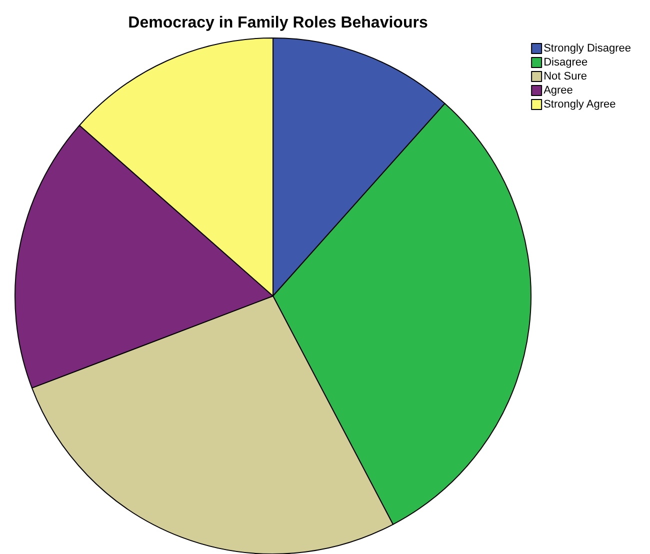 This screenshot has width=650, height=554. Describe the element at coordinates (558, 90) in the screenshot. I see `legend-label: Agree` at that location.